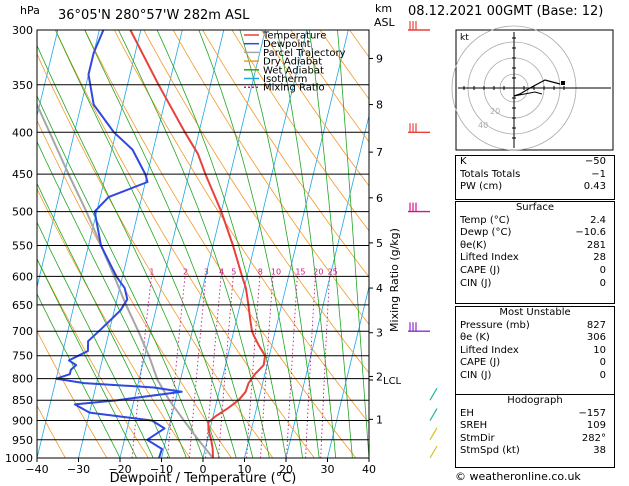 Image resolution: width=629 pixels, height=486 pixels. Describe the element at coordinates (490, 174) in the screenshot. I see `row-label: Totals Totals` at that location.